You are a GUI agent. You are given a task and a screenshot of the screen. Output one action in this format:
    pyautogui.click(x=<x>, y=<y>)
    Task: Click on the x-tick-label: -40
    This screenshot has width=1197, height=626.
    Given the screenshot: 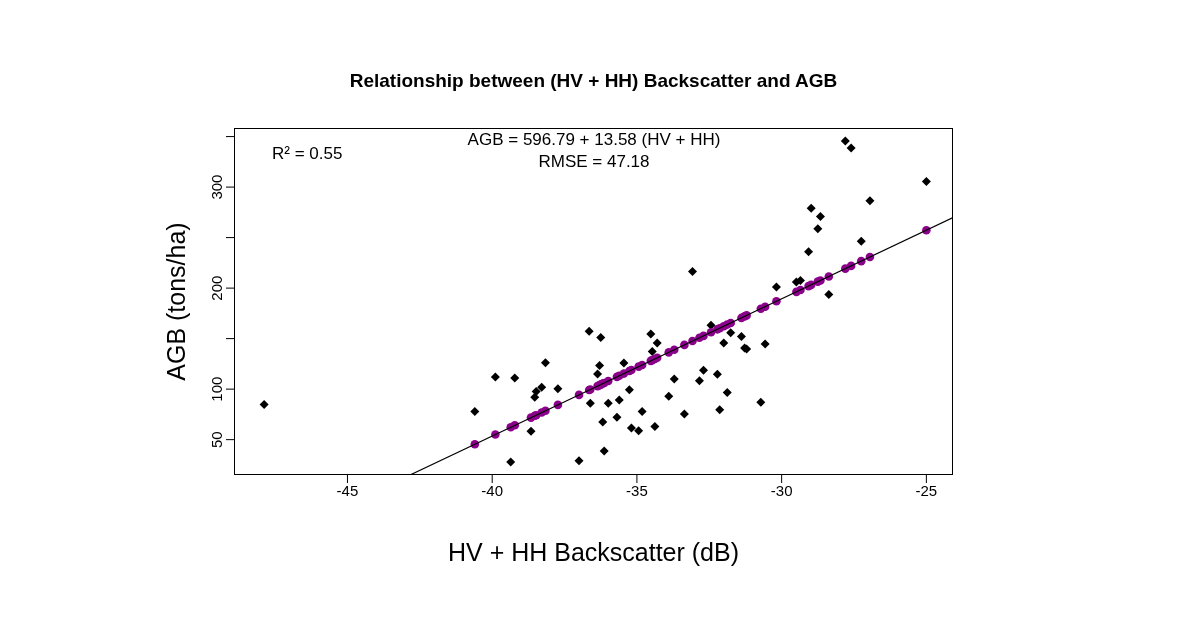 What is the action you would take?
    pyautogui.click(x=492, y=490)
    